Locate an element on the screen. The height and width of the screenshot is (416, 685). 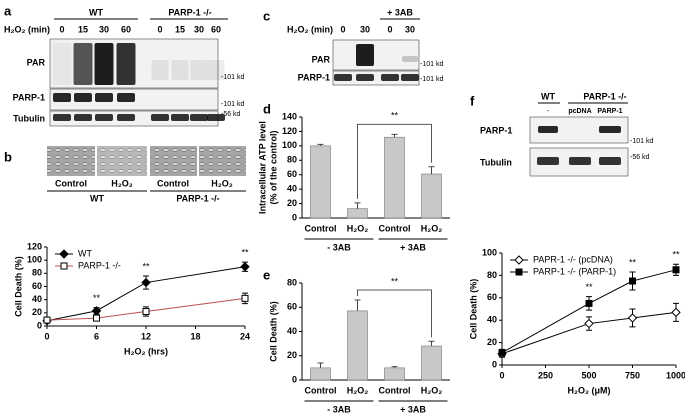
row-label: PARP-1 is located at coordinates (29, 97).